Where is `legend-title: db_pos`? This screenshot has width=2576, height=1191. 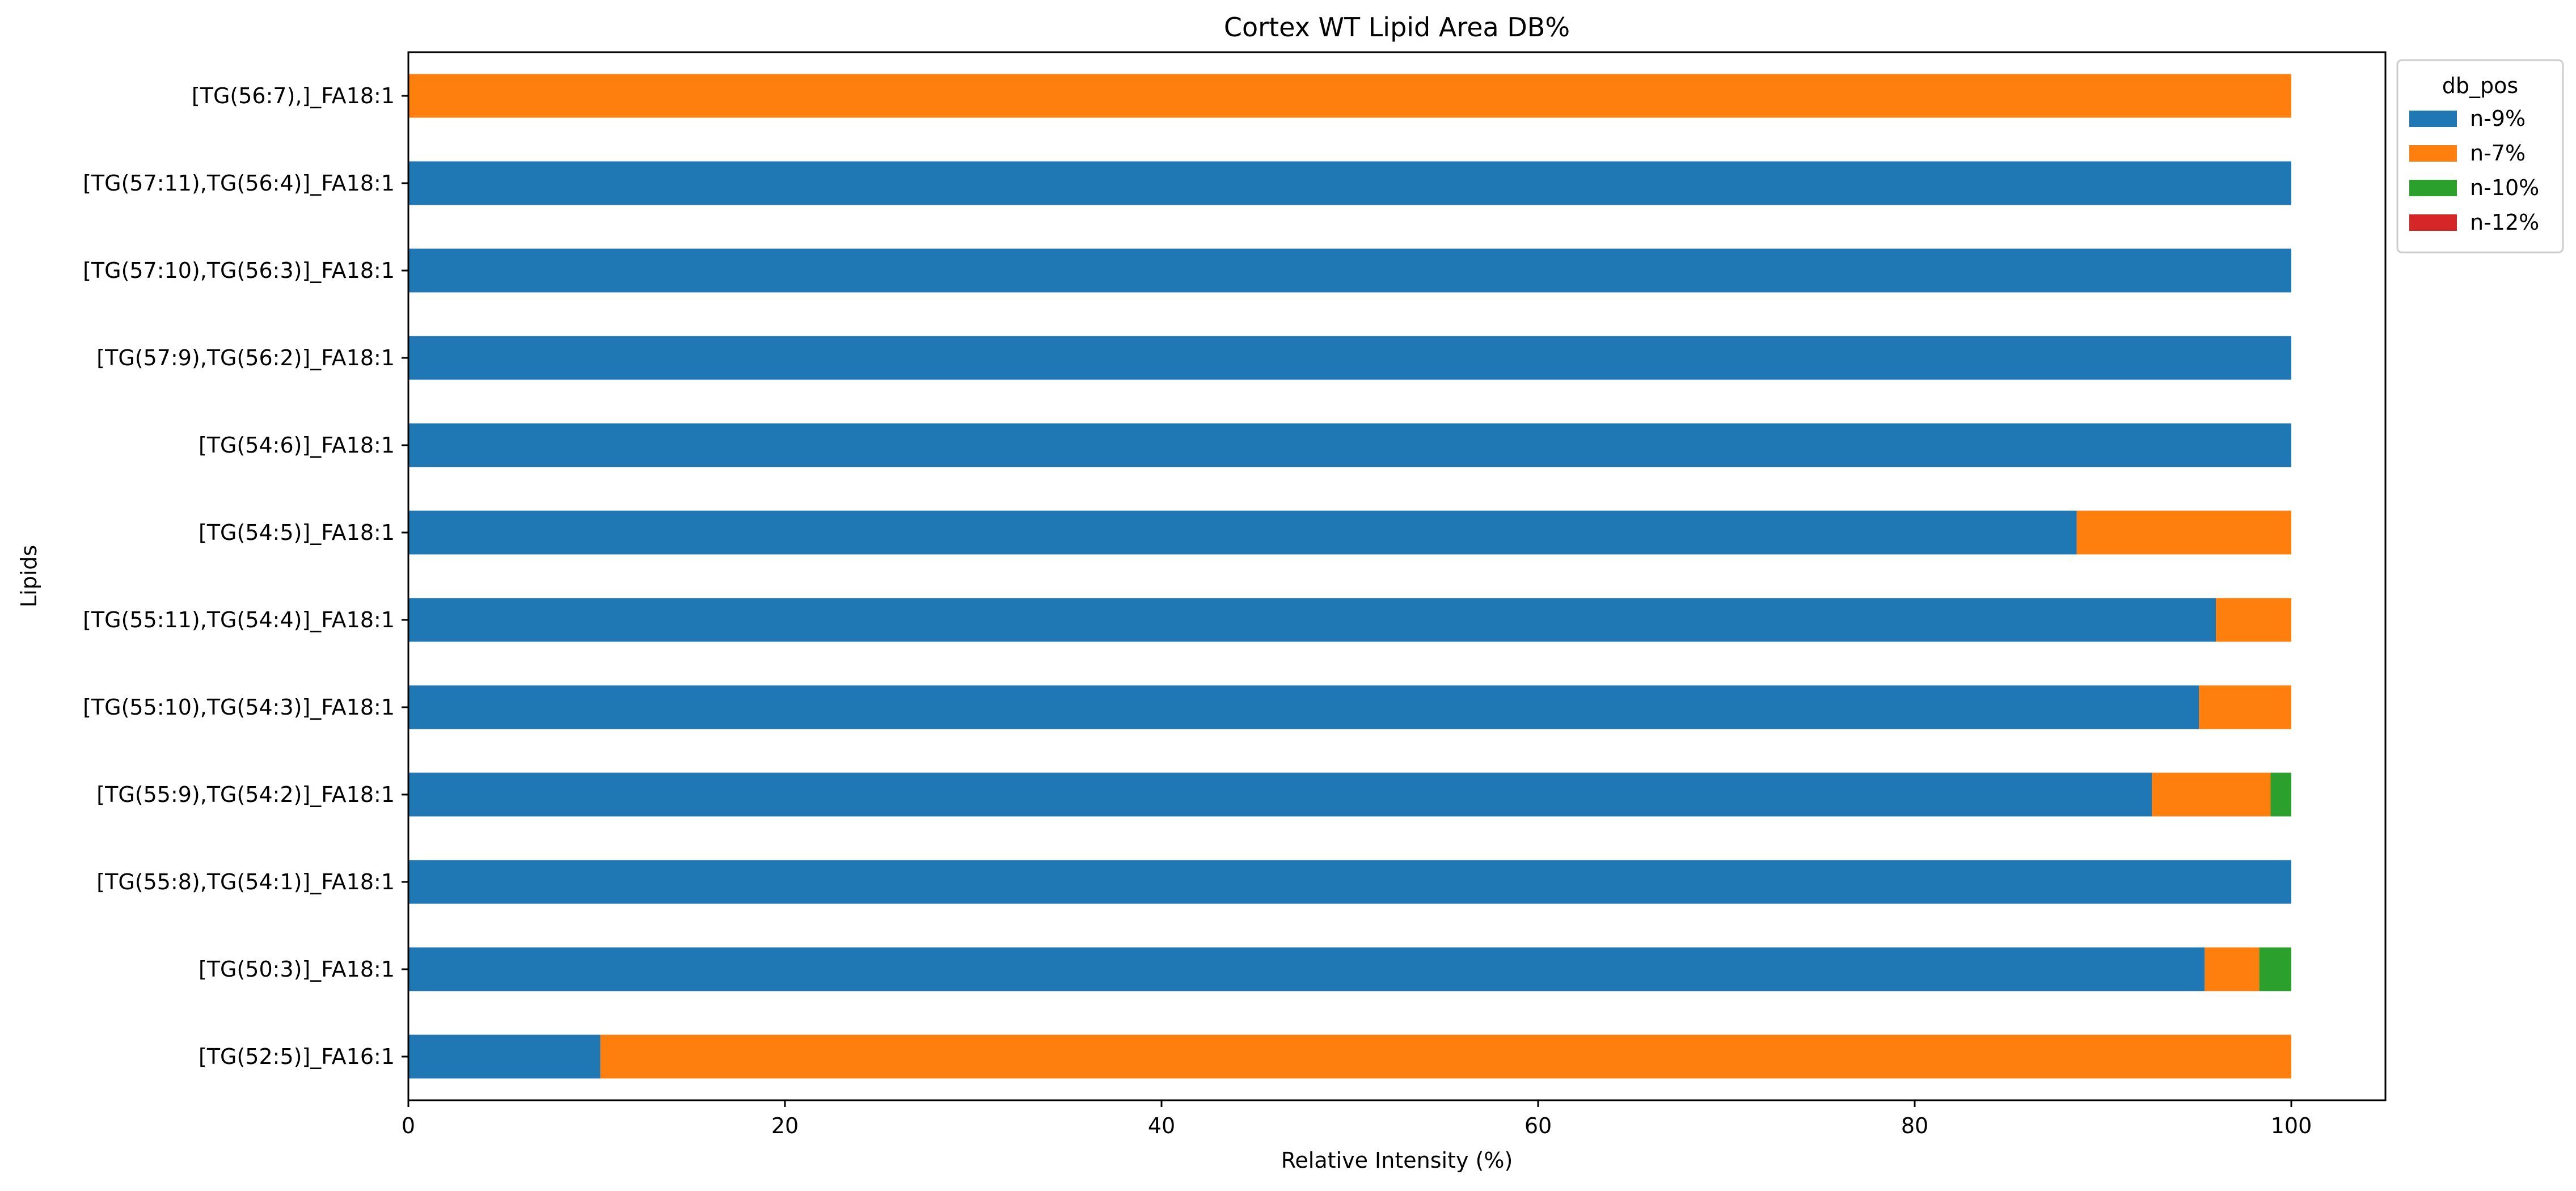 legend-title: db_pos is located at coordinates (2480, 85).